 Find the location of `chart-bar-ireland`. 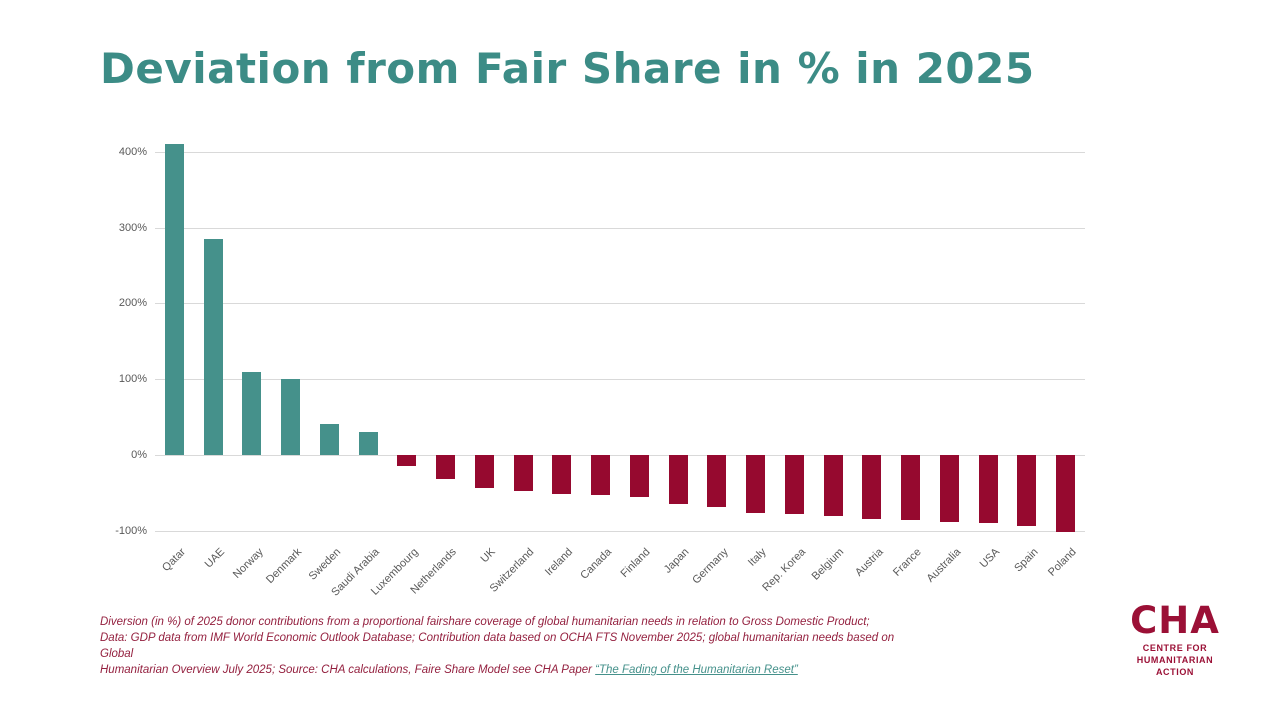

chart-bar-ireland is located at coordinates (562, 474).